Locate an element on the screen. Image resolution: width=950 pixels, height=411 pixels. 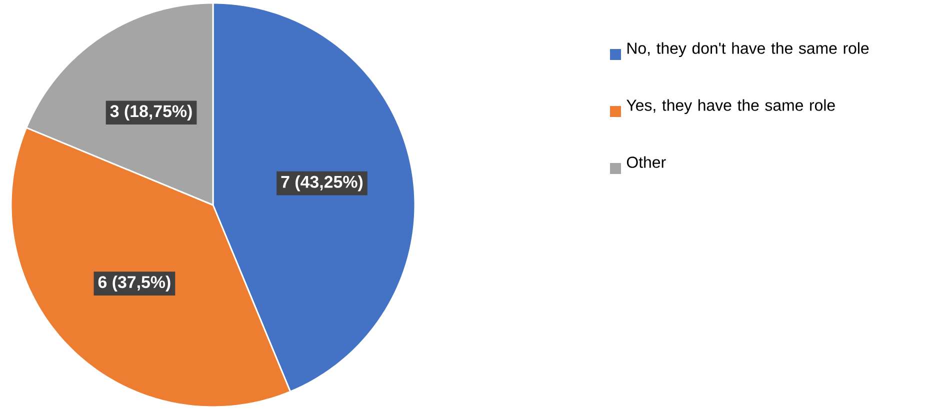
data-label: 7 (43,25%) is located at coordinates (322, 183).